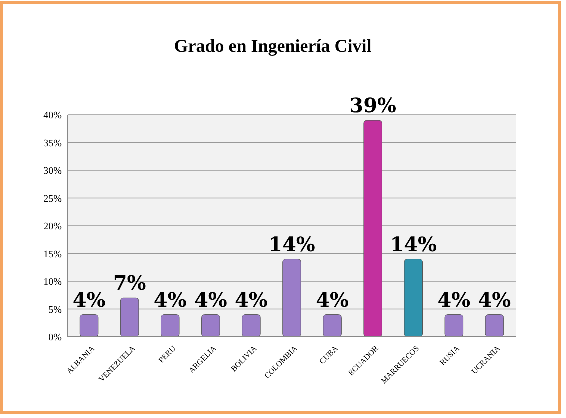  What do you see at coordinates (53, 144) in the screenshot?
I see `y-tick-label: 35%` at bounding box center [53, 144].